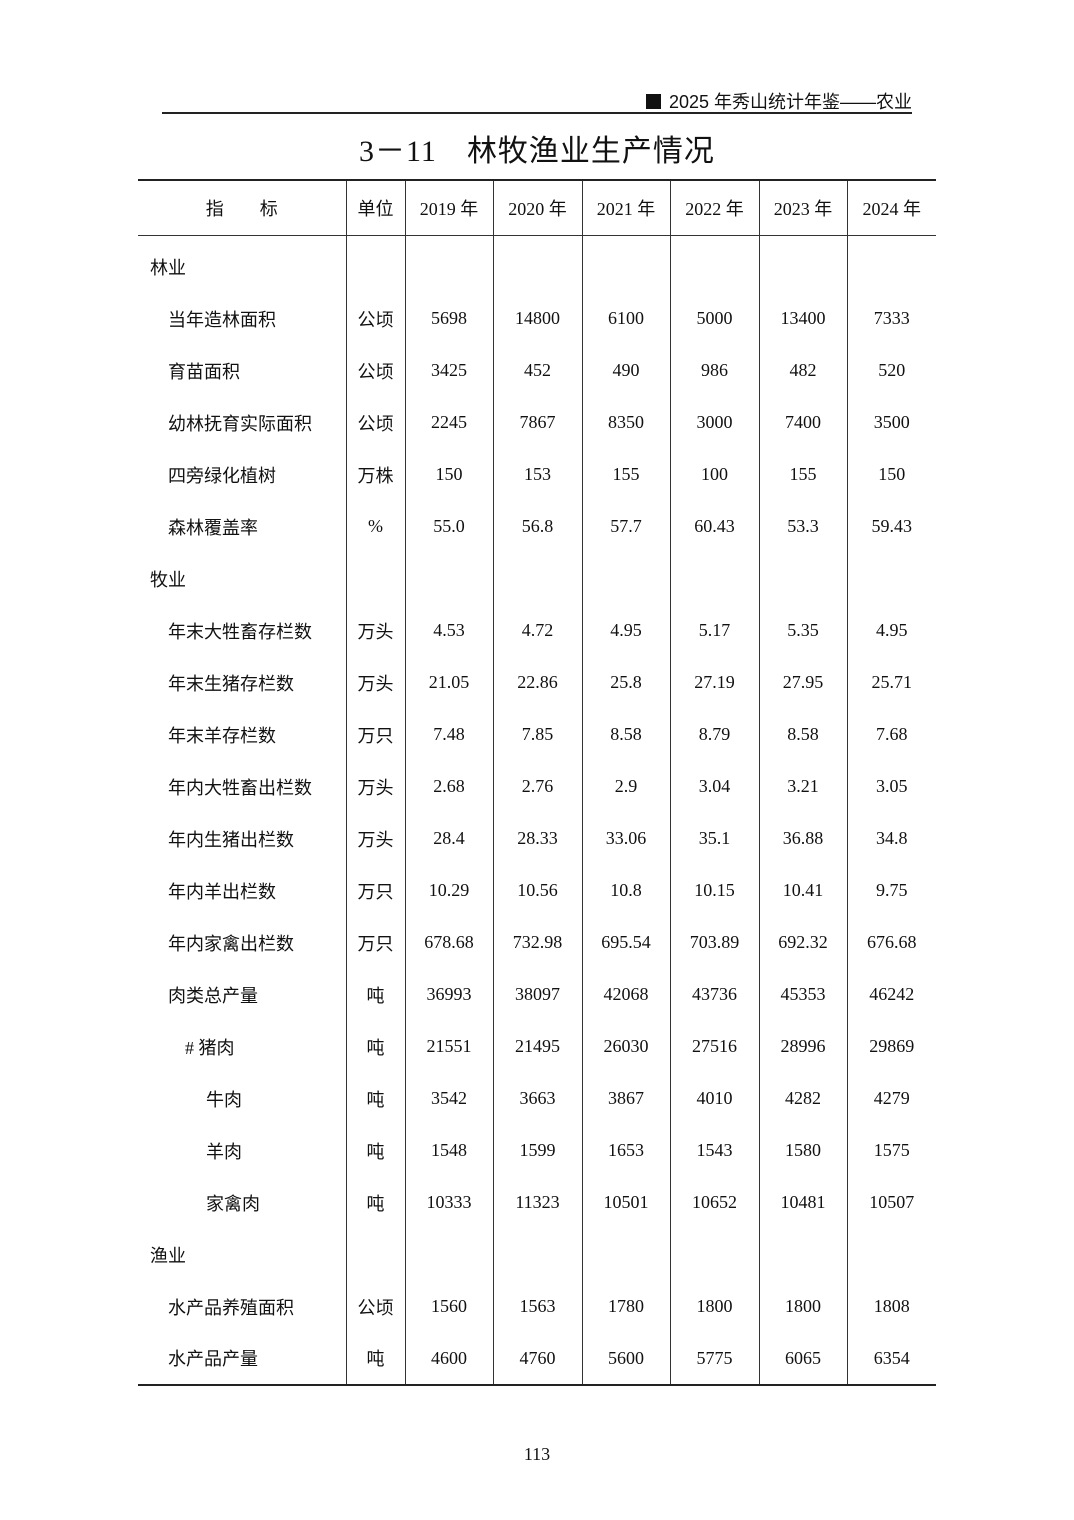 Image resolution: width=1074 pixels, height=1520 pixels. What do you see at coordinates (625, 994) in the screenshot?
I see `cell-value: 42068` at bounding box center [625, 994].